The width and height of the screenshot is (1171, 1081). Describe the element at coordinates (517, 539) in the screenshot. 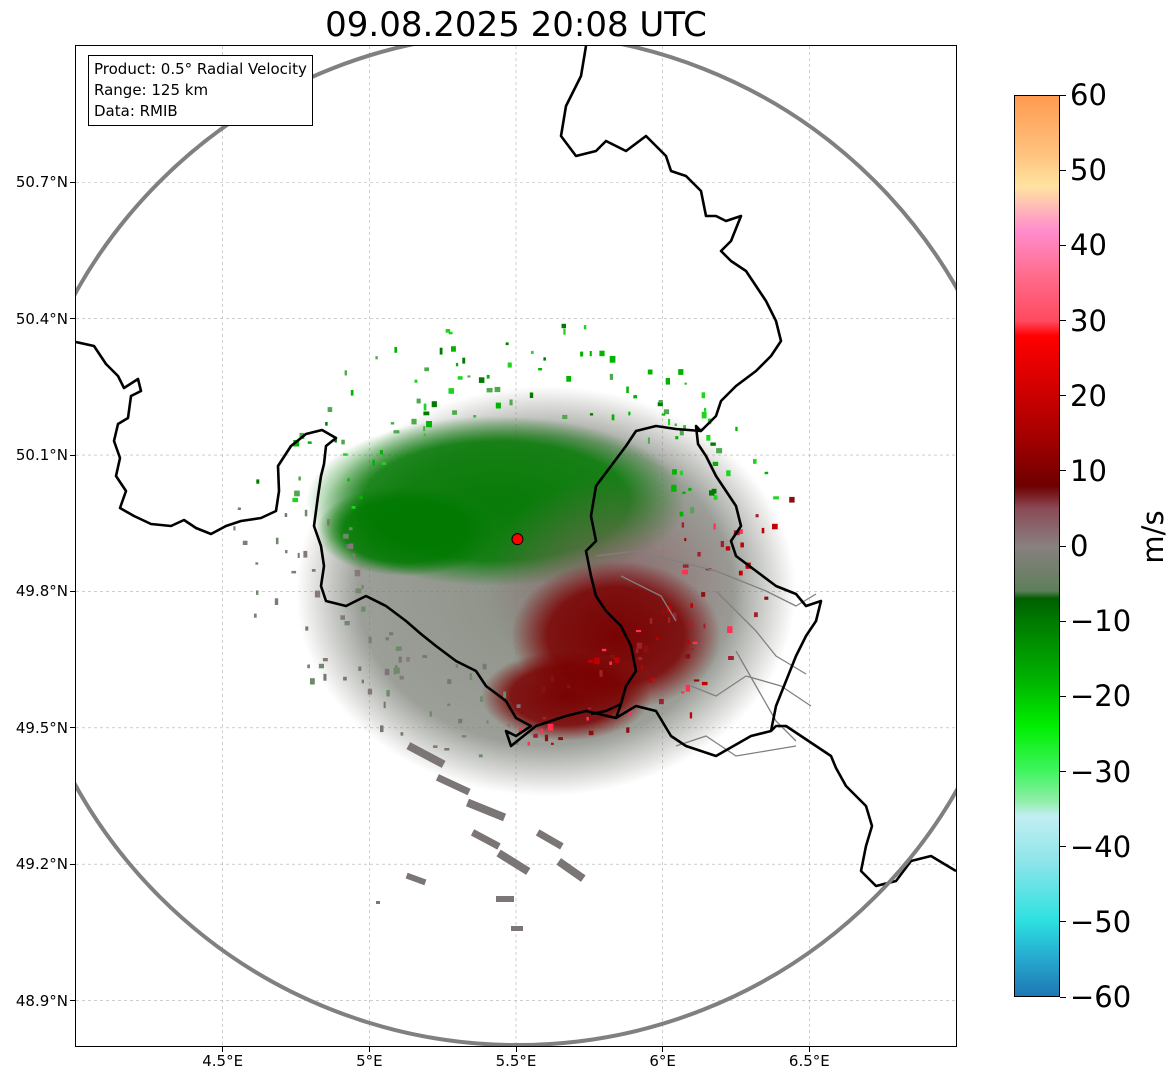

I see `radar-location-marker` at that location.